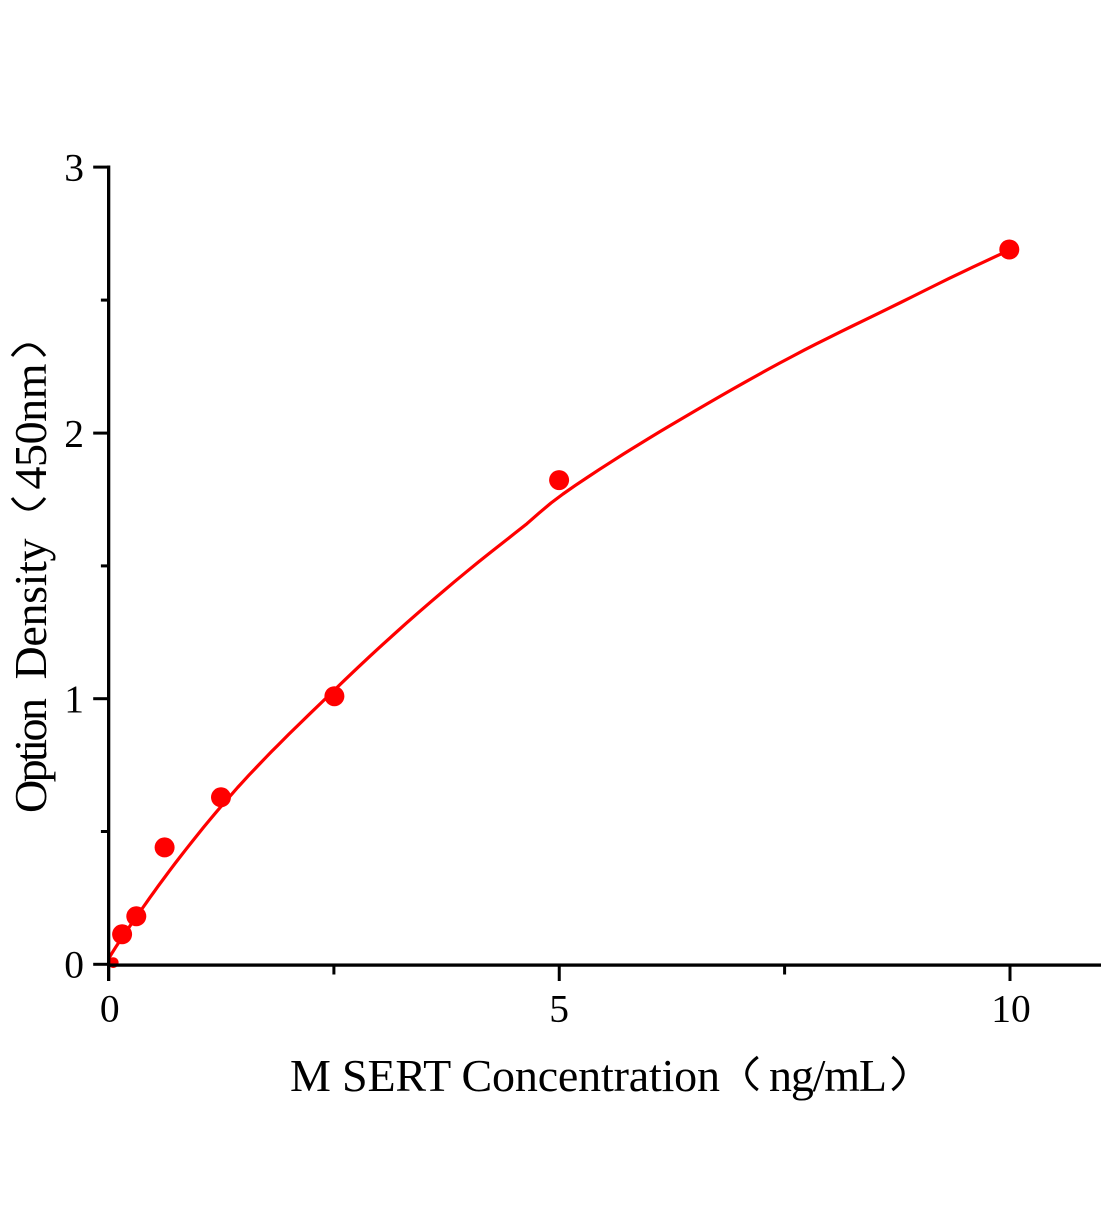 This screenshot has width=1104, height=1205. I want to click on svg-text: 450nm, so click(30, 426).